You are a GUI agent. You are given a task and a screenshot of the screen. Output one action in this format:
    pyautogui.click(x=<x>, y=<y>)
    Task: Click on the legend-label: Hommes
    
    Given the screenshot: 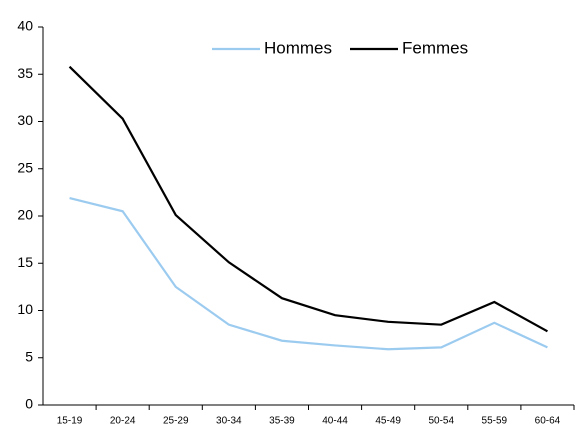 What is the action you would take?
    pyautogui.click(x=298, y=47)
    